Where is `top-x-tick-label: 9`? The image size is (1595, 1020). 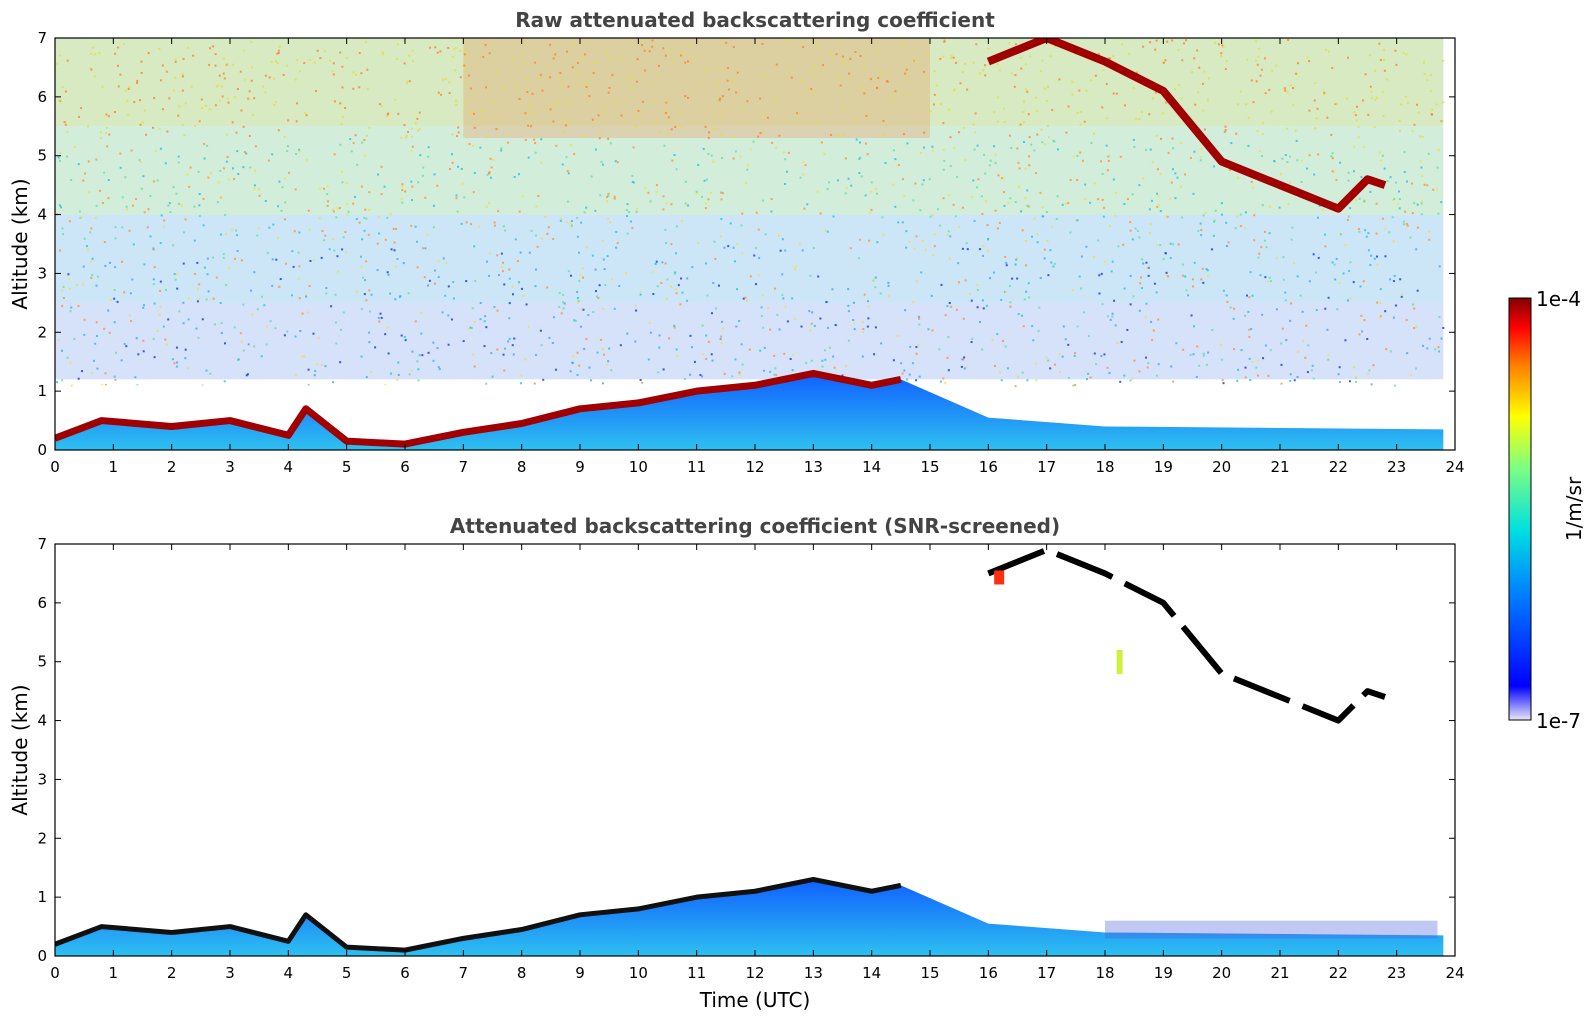 top-x-tick-label: 9 is located at coordinates (580, 467).